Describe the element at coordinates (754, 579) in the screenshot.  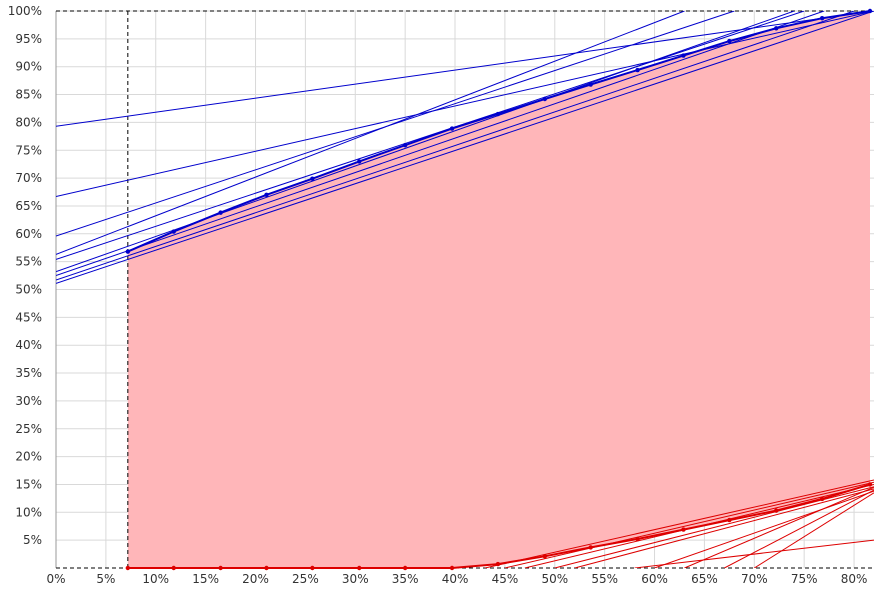
I see `x-tick-label-14: 70%` at that location.